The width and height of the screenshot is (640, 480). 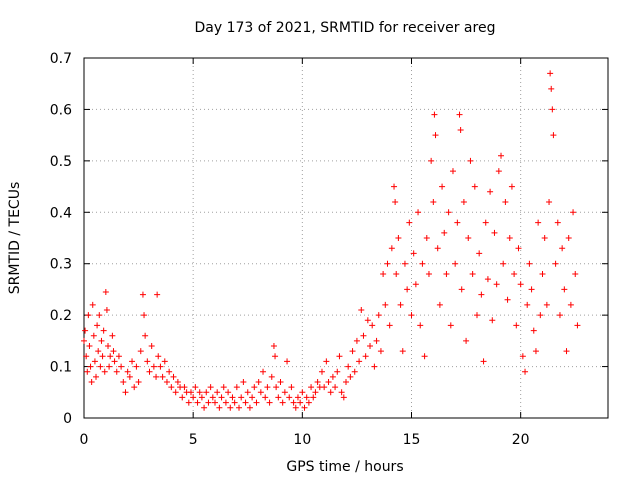 I want to click on y-tick-label: 0.3, so click(x=61, y=265).